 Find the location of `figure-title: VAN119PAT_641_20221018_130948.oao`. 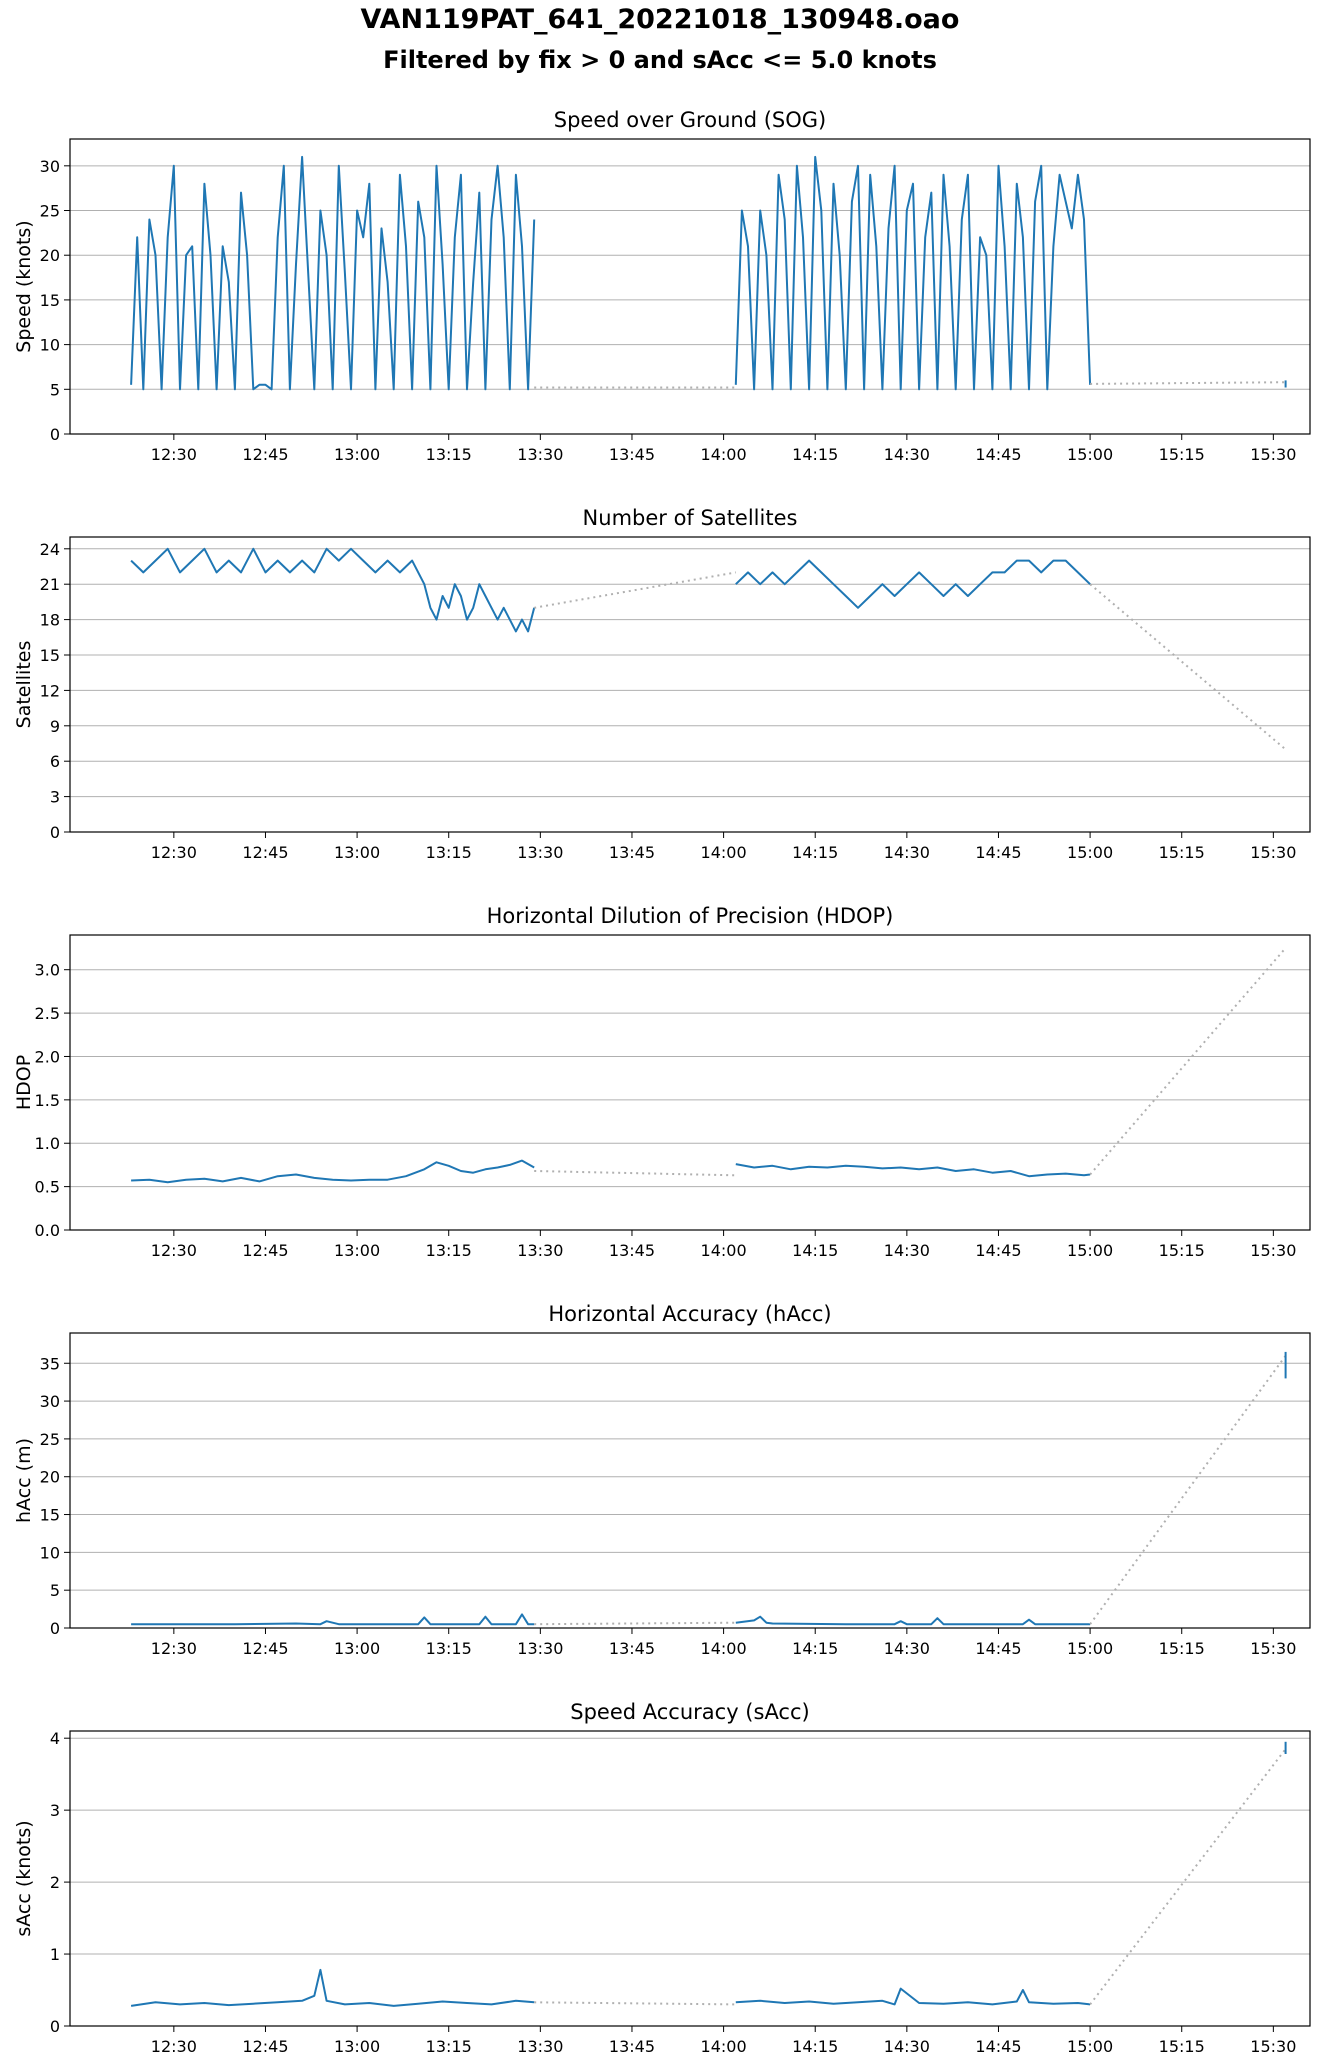

figure-title: VAN119PAT_641_20221018_130948.oao is located at coordinates (660, 19).